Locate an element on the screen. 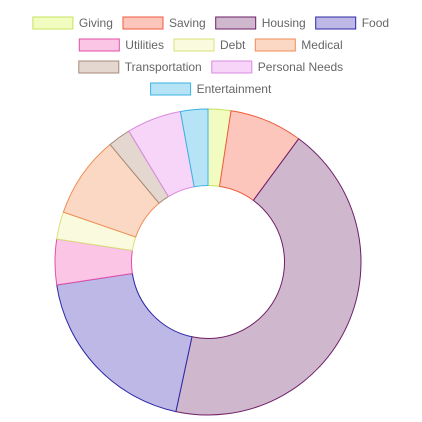 This screenshot has width=422, height=422. legend-swatch-saving is located at coordinates (143, 23).